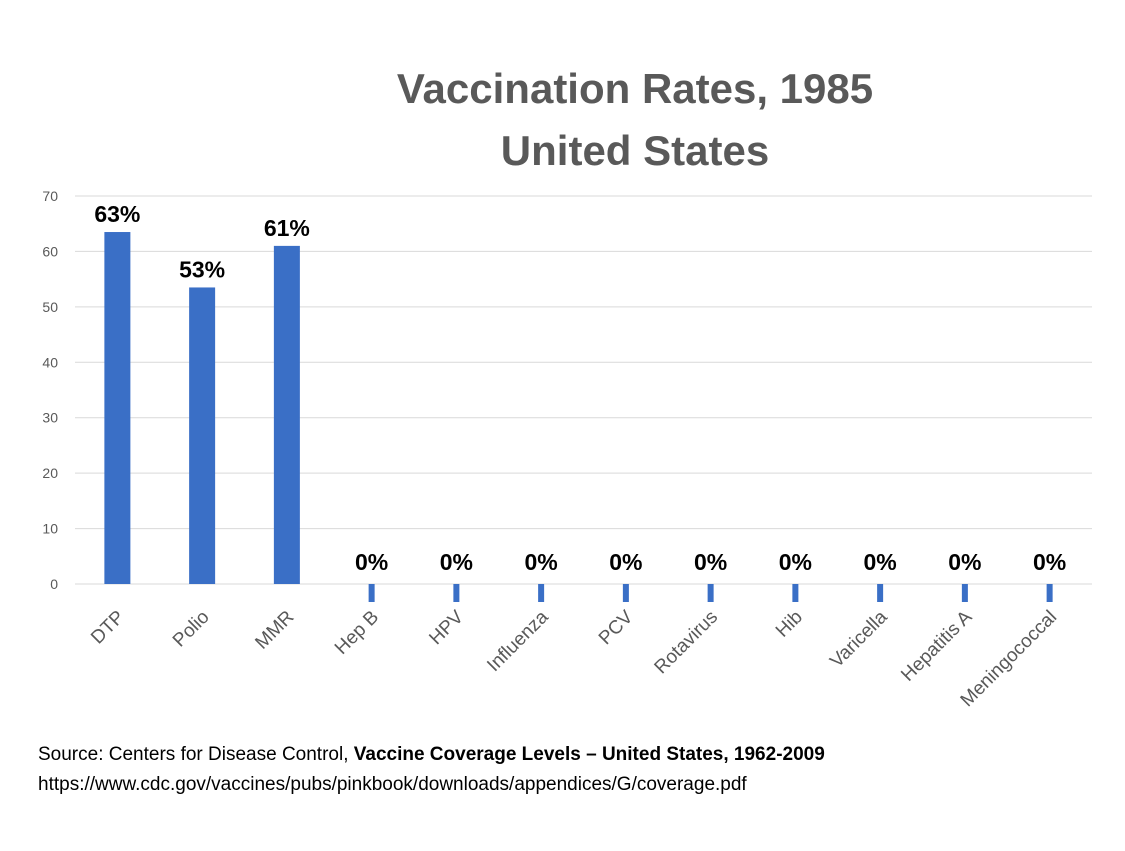  I want to click on y-tick-label: 70, so click(50, 196).